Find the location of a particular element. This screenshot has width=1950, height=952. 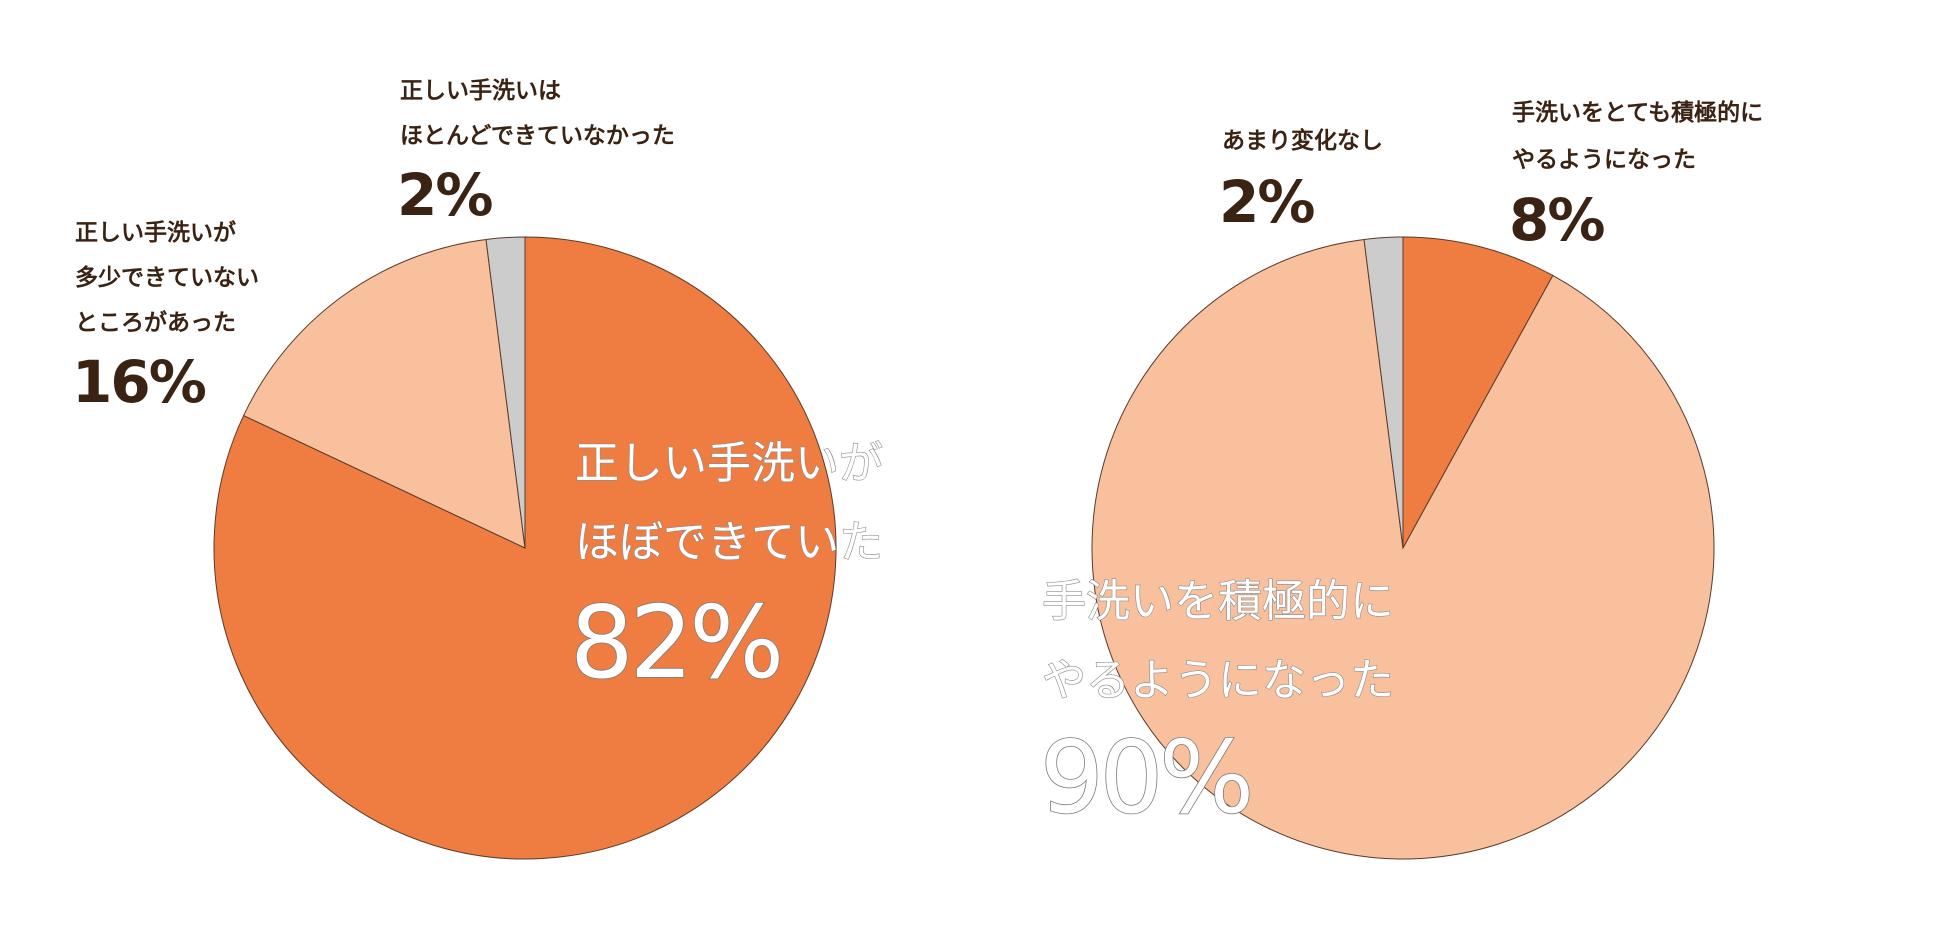

slice-label-line: 正しい手洗いは is located at coordinates (480, 91).